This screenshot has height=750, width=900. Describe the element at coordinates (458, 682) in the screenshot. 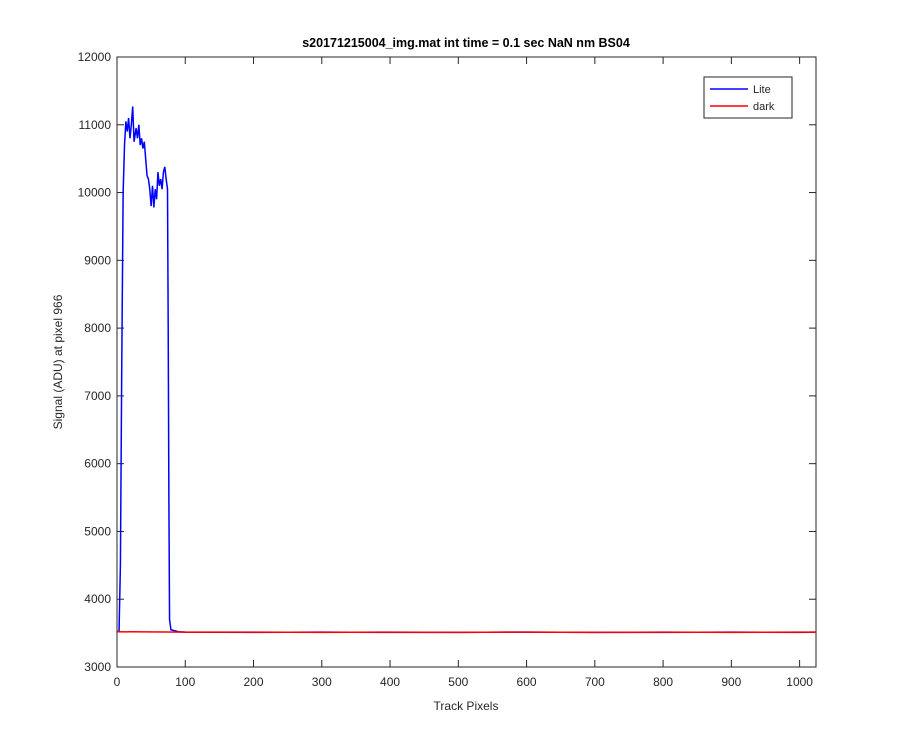

I see `x-tick-label: 500` at that location.